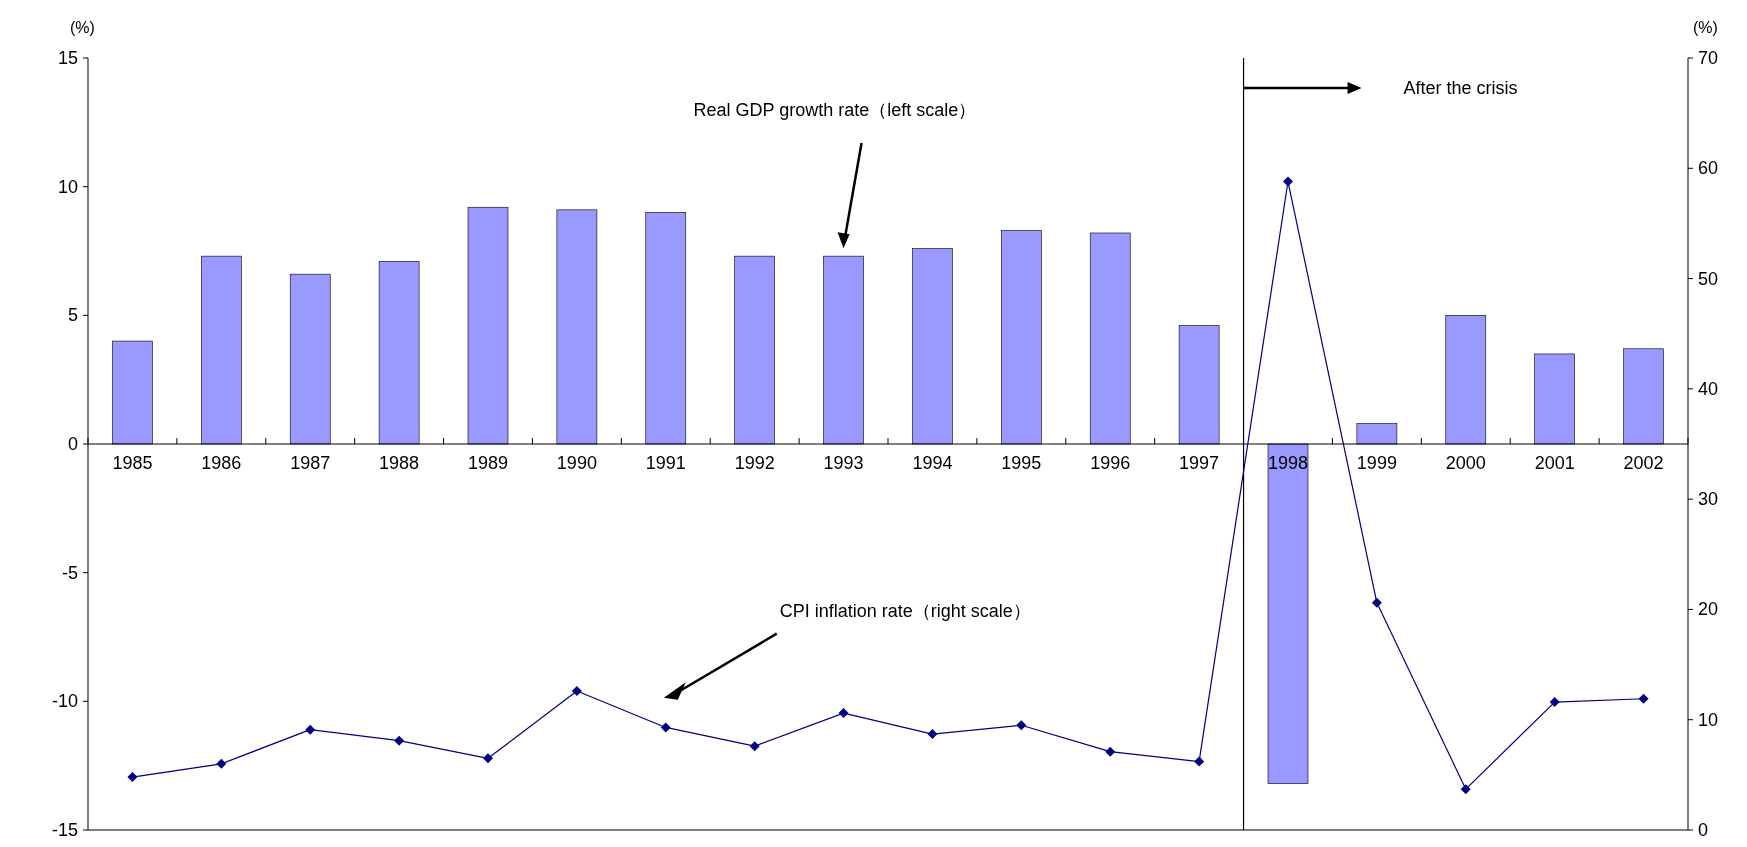 The width and height of the screenshot is (1747, 847). I want to click on x-tick-label: 2000, so click(1465, 463).